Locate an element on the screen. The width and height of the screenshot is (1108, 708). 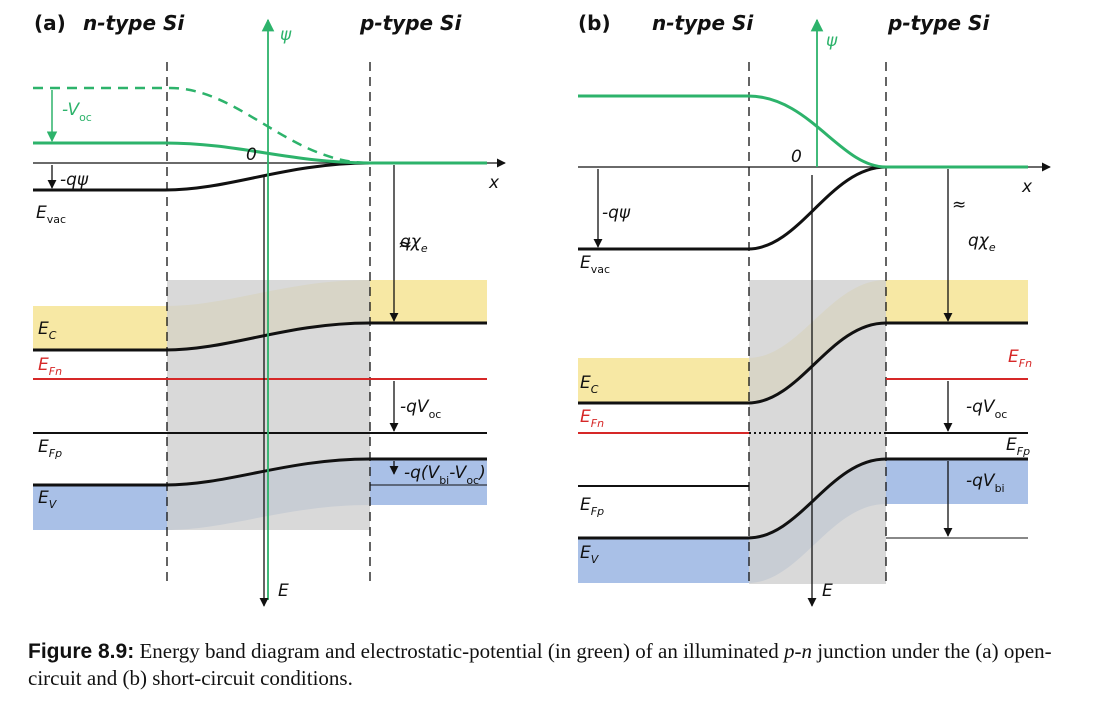
potential-curve is located at coordinates (803, 131).